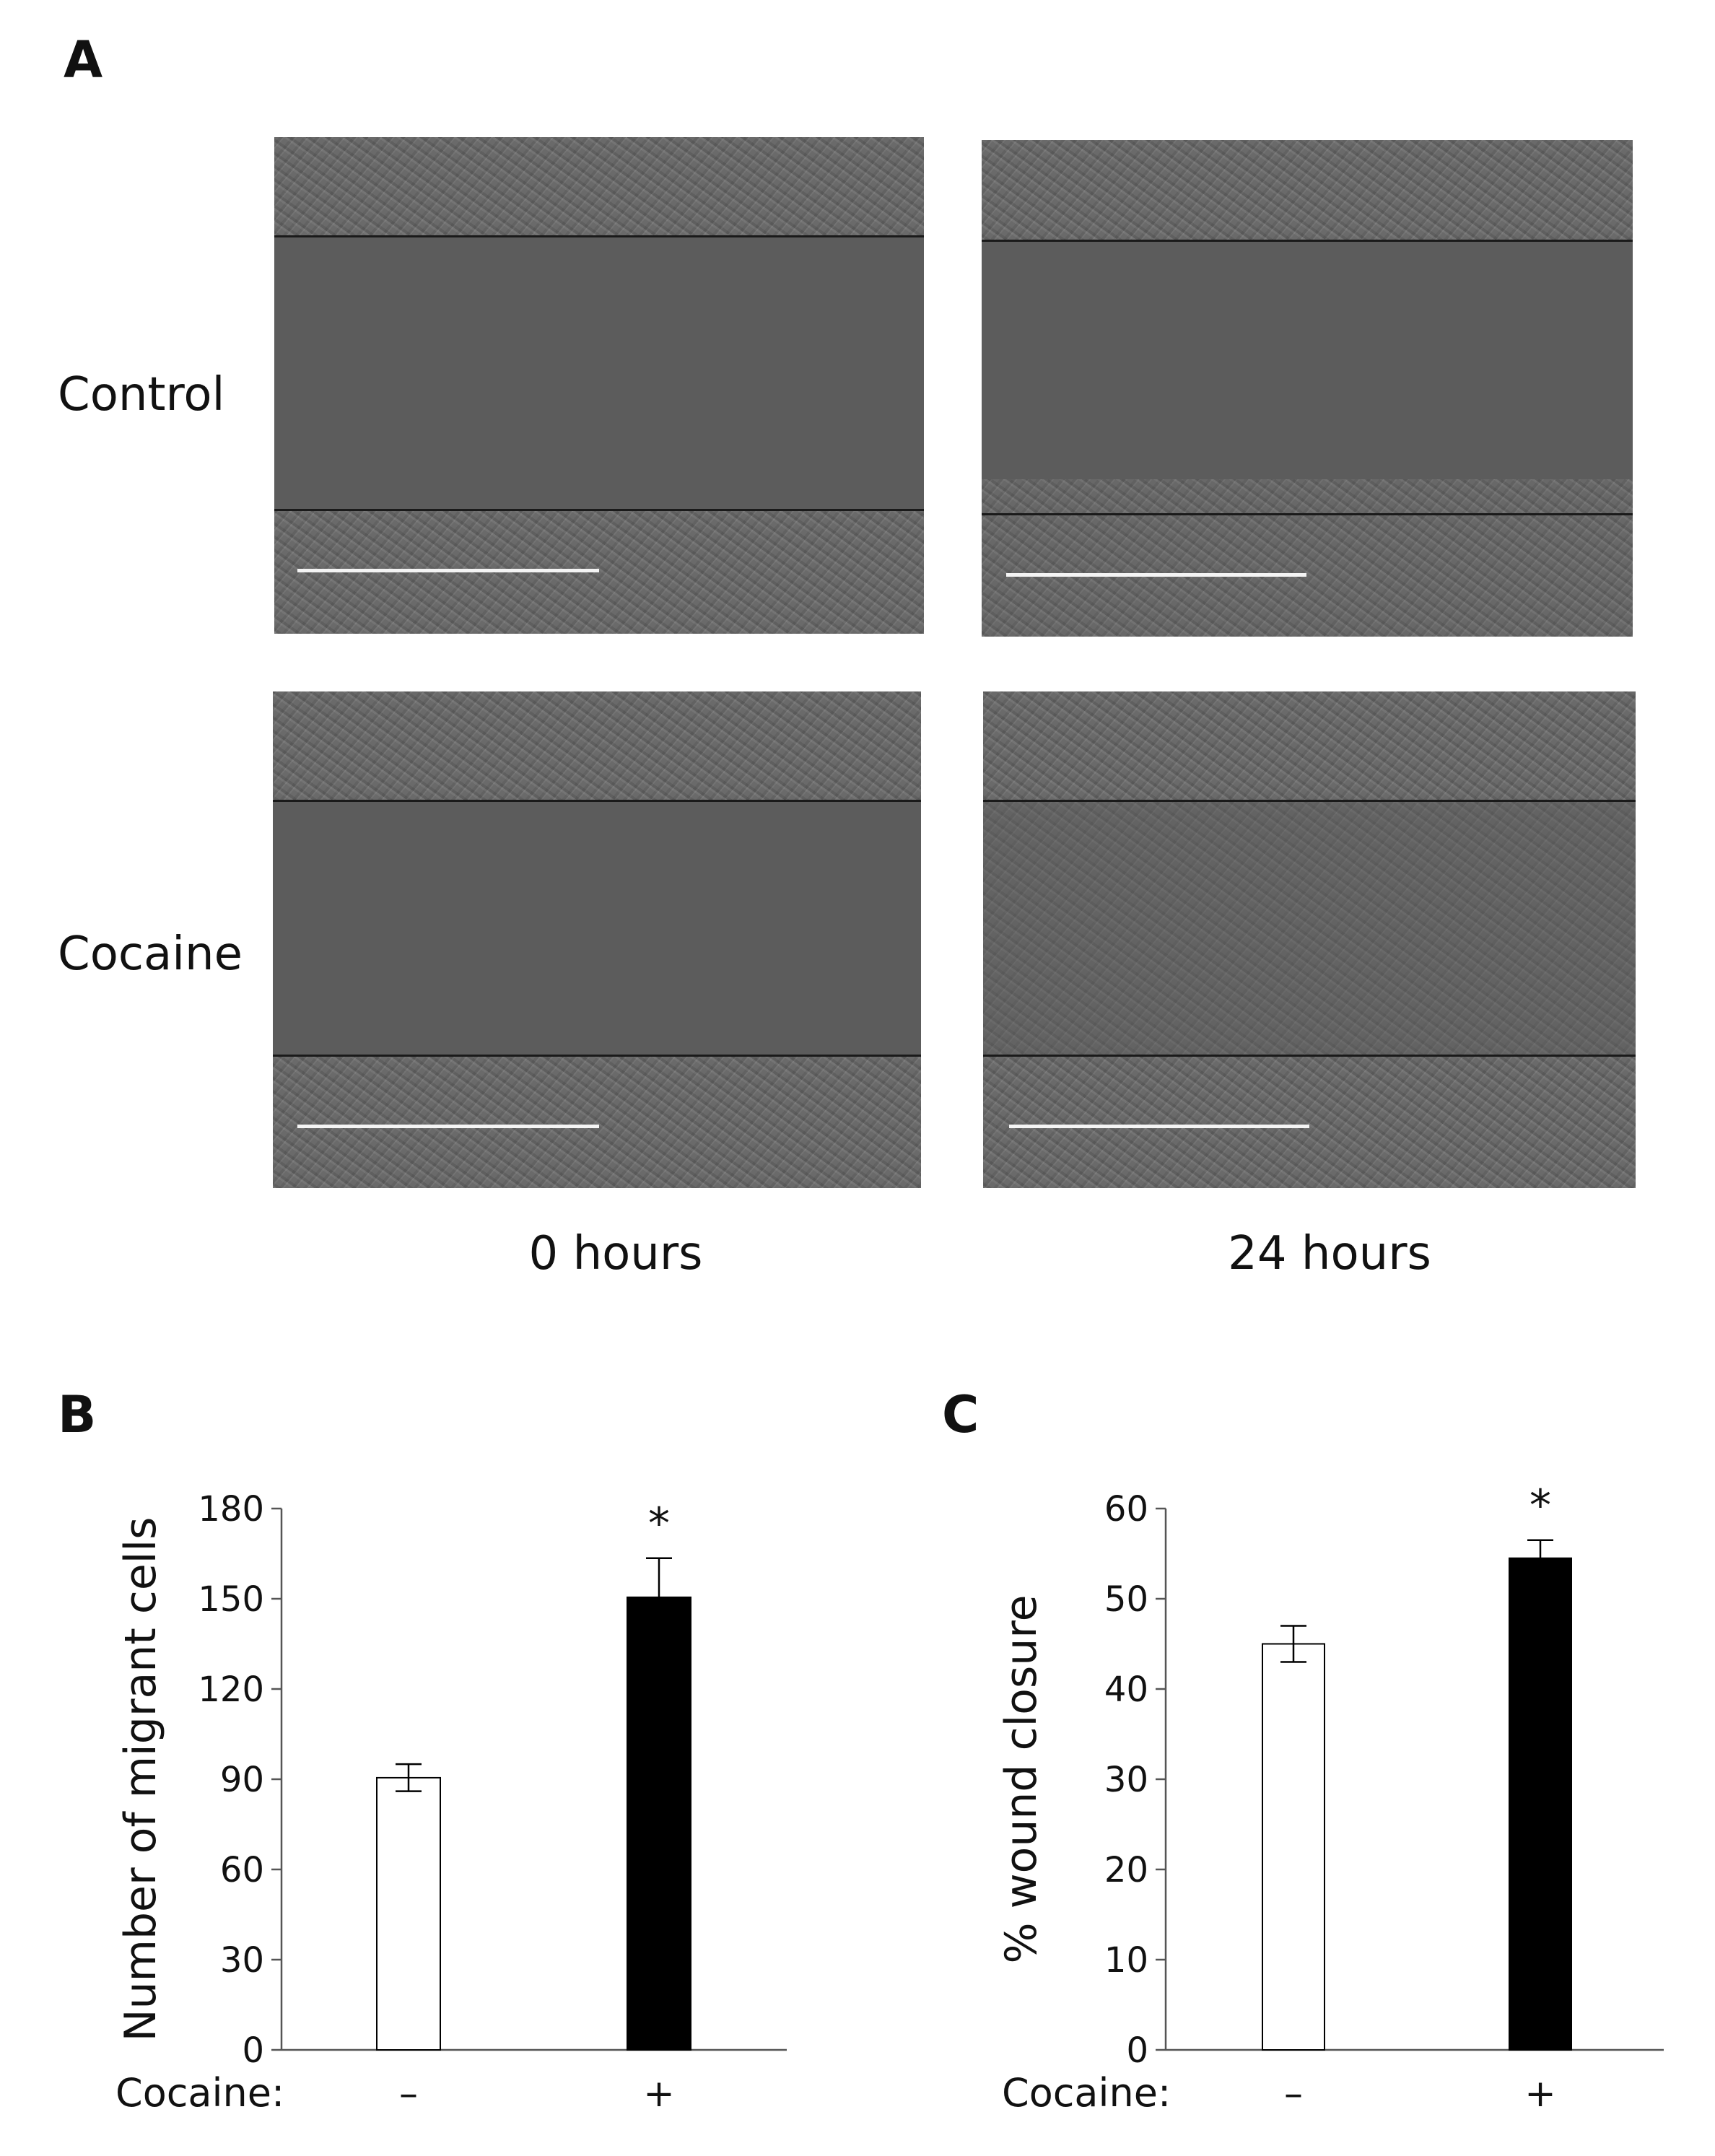 The width and height of the screenshot is (1715, 2156). What do you see at coordinates (1330, 1798) in the screenshot?
I see `chart-wound-closure: 0 10 20 30 40 50 60 % wound closure – + * Cocaine:` at bounding box center [1330, 1798].